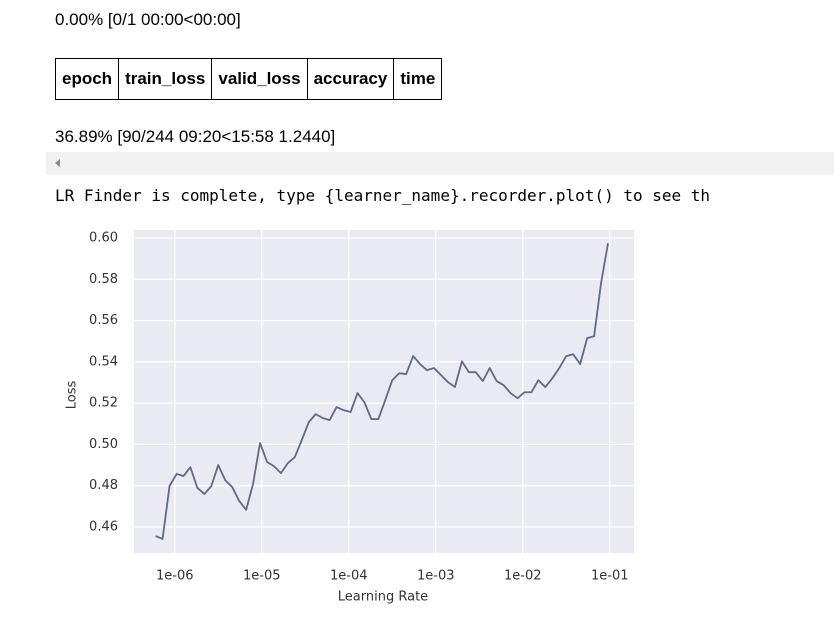 The width and height of the screenshot is (834, 624). What do you see at coordinates (350, 79) in the screenshot?
I see `column-header: accuracy` at bounding box center [350, 79].